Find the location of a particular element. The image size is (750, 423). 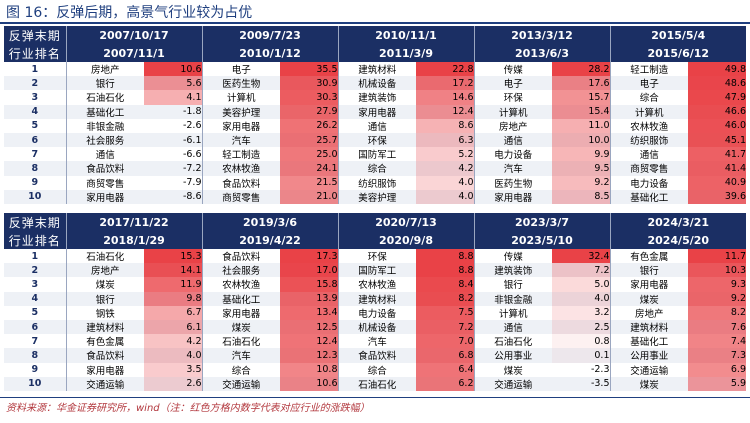

period-end-date: 2011/3/9 is located at coordinates (405, 53).